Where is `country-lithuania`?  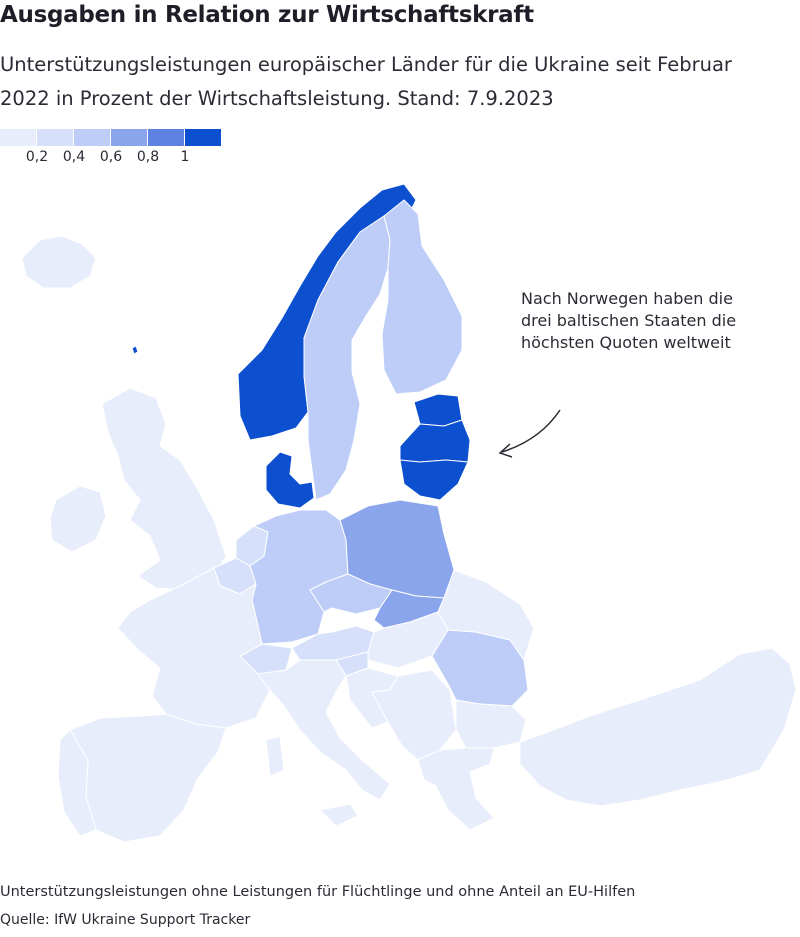 country-lithuania is located at coordinates (434, 480).